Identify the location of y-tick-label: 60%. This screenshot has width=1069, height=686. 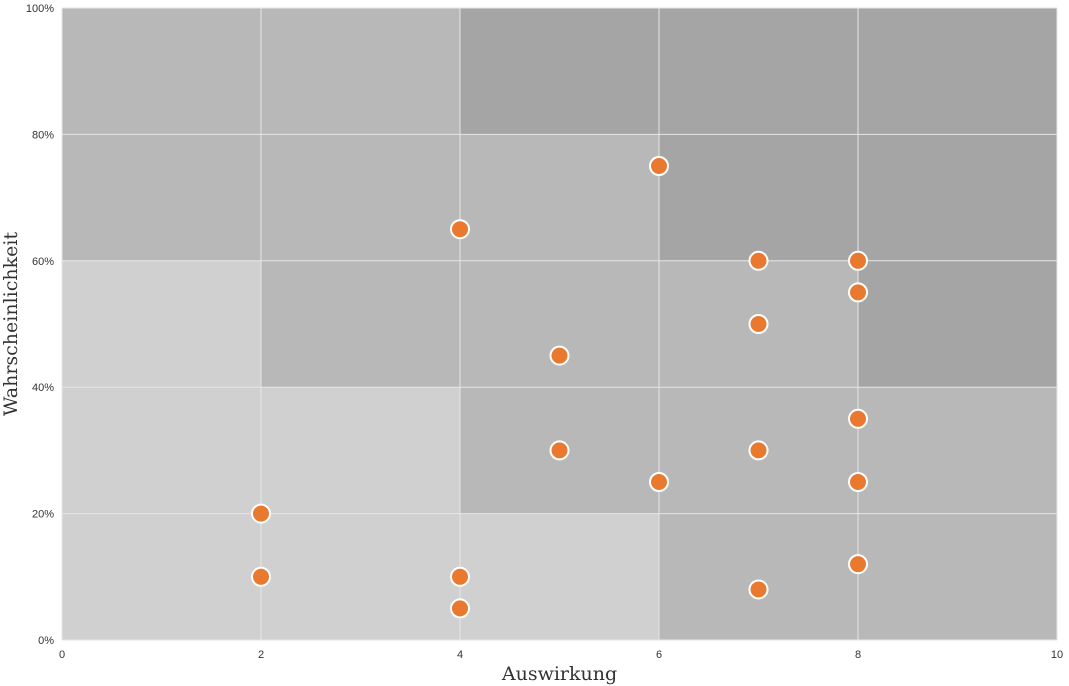
(43, 262).